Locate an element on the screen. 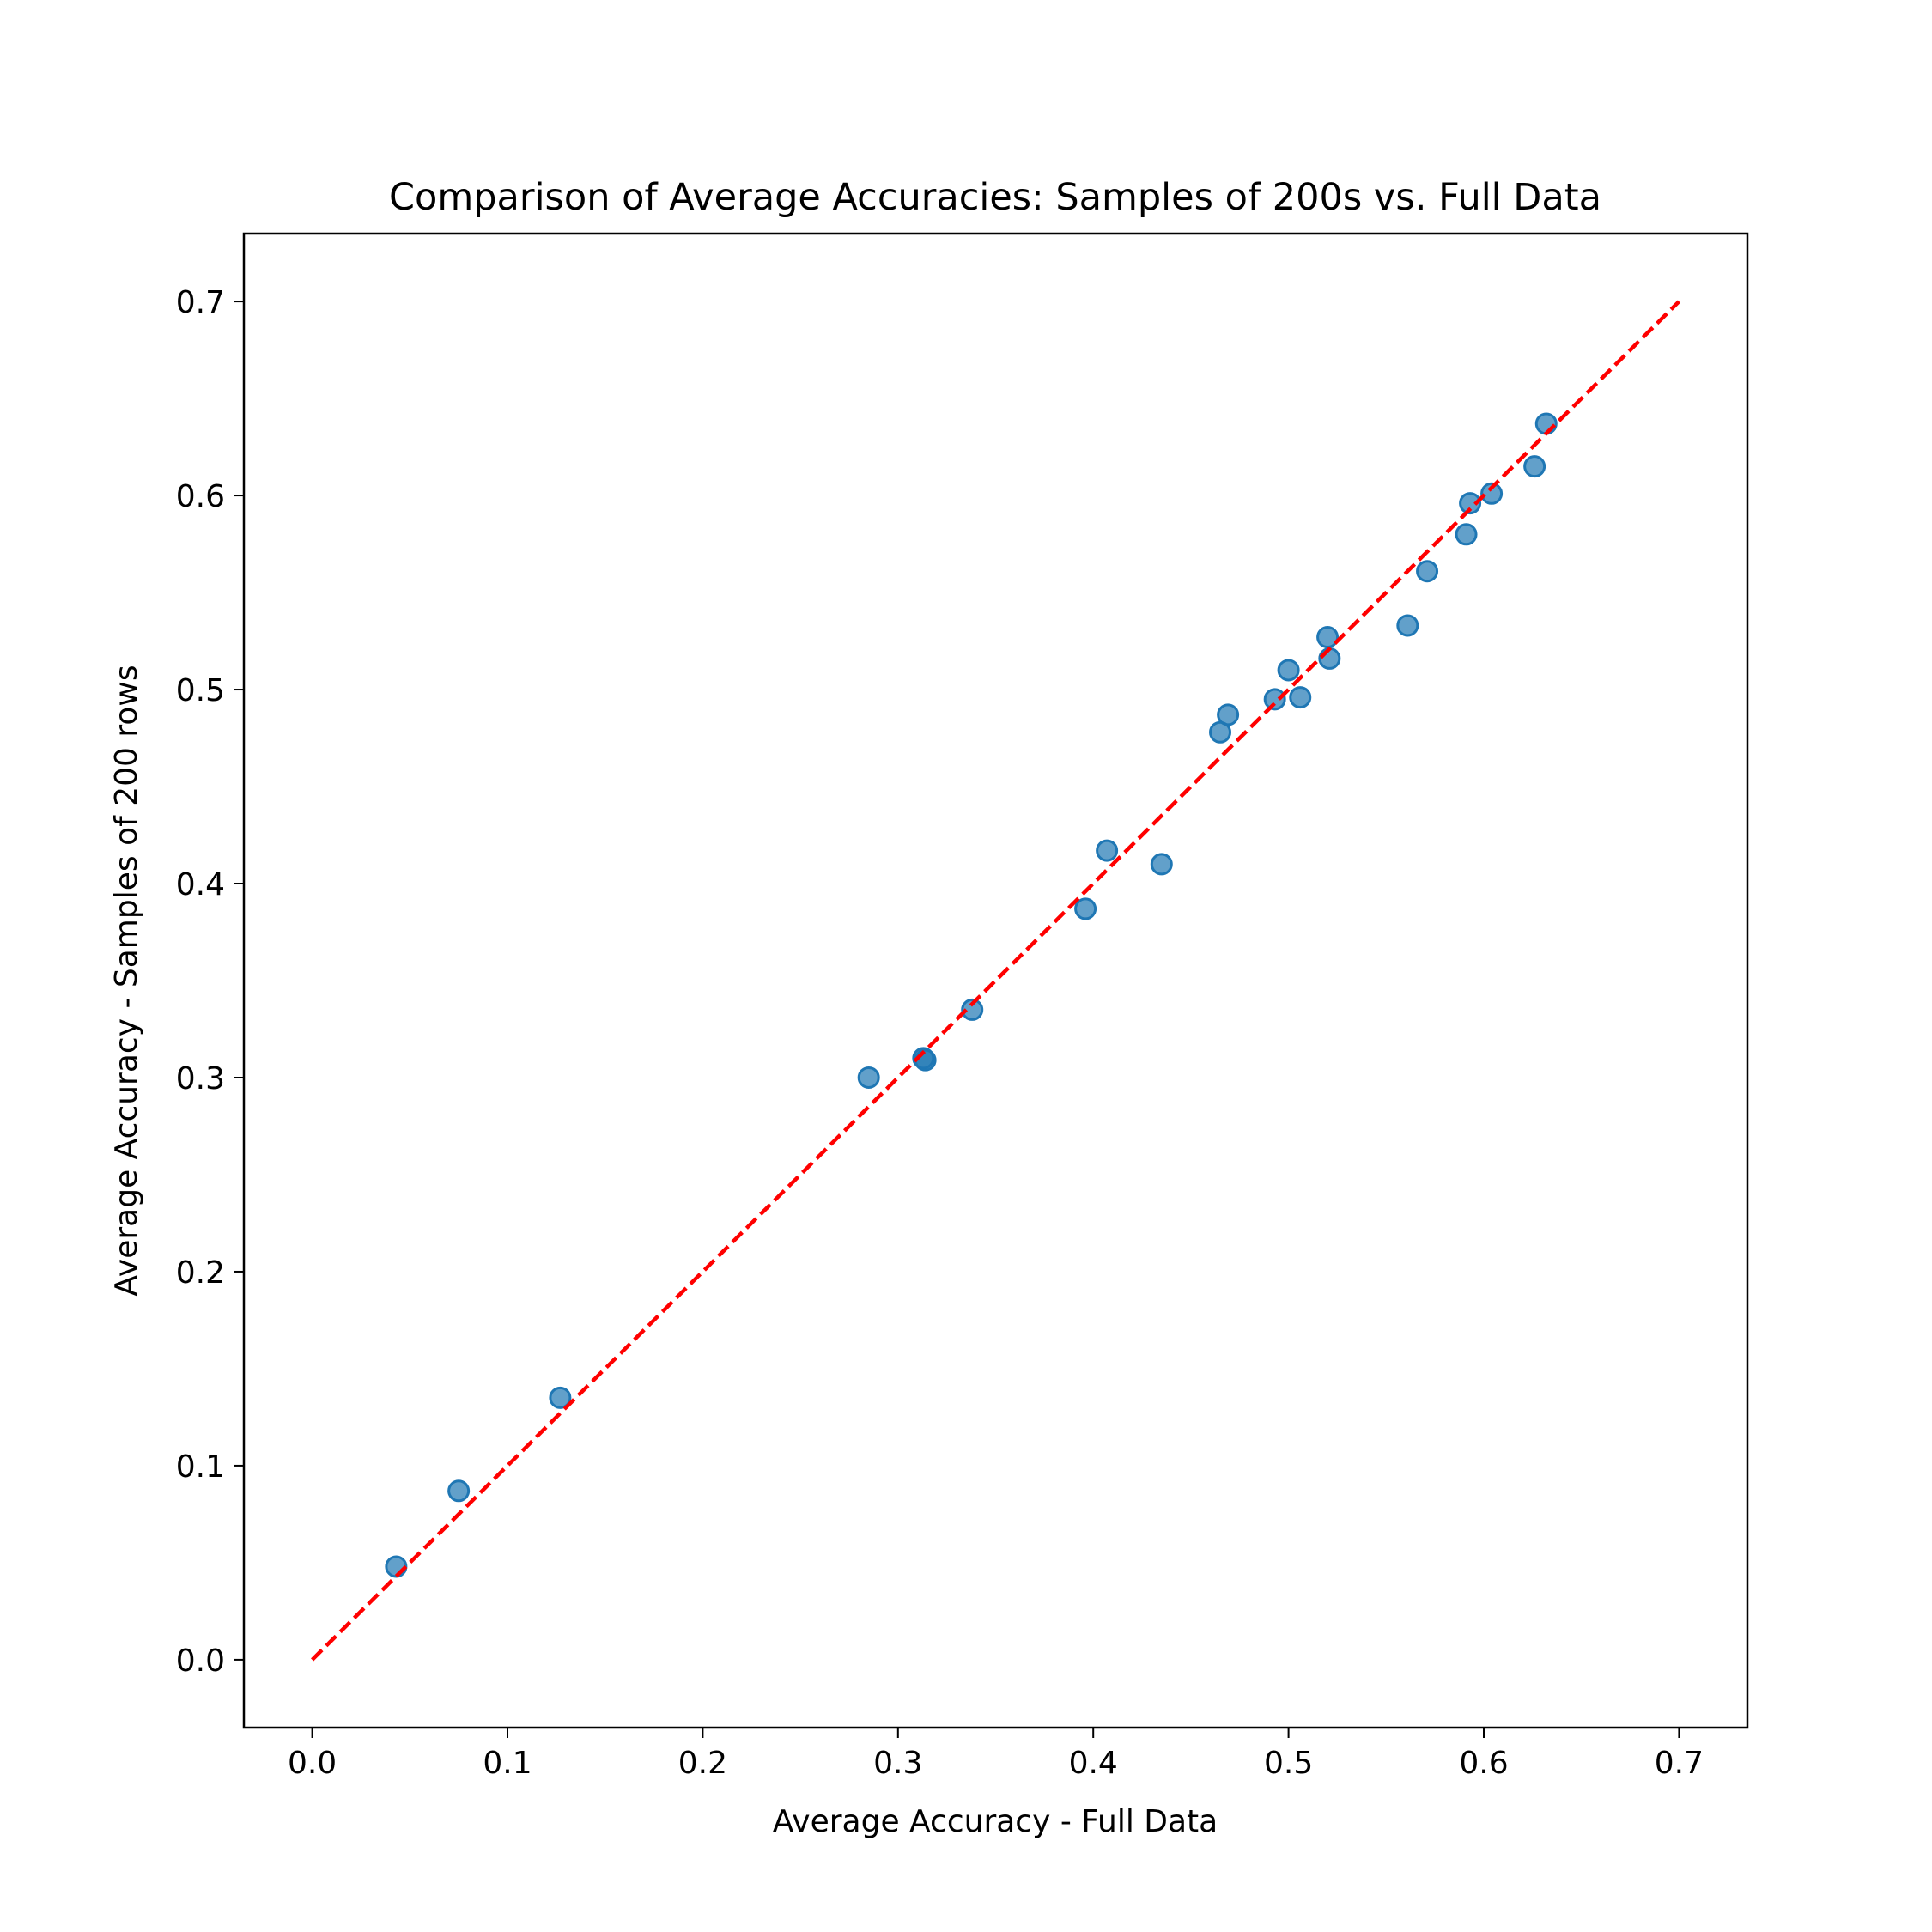 This screenshot has width=1932, height=1932. y-tick-label: 0.2 is located at coordinates (201, 1273).